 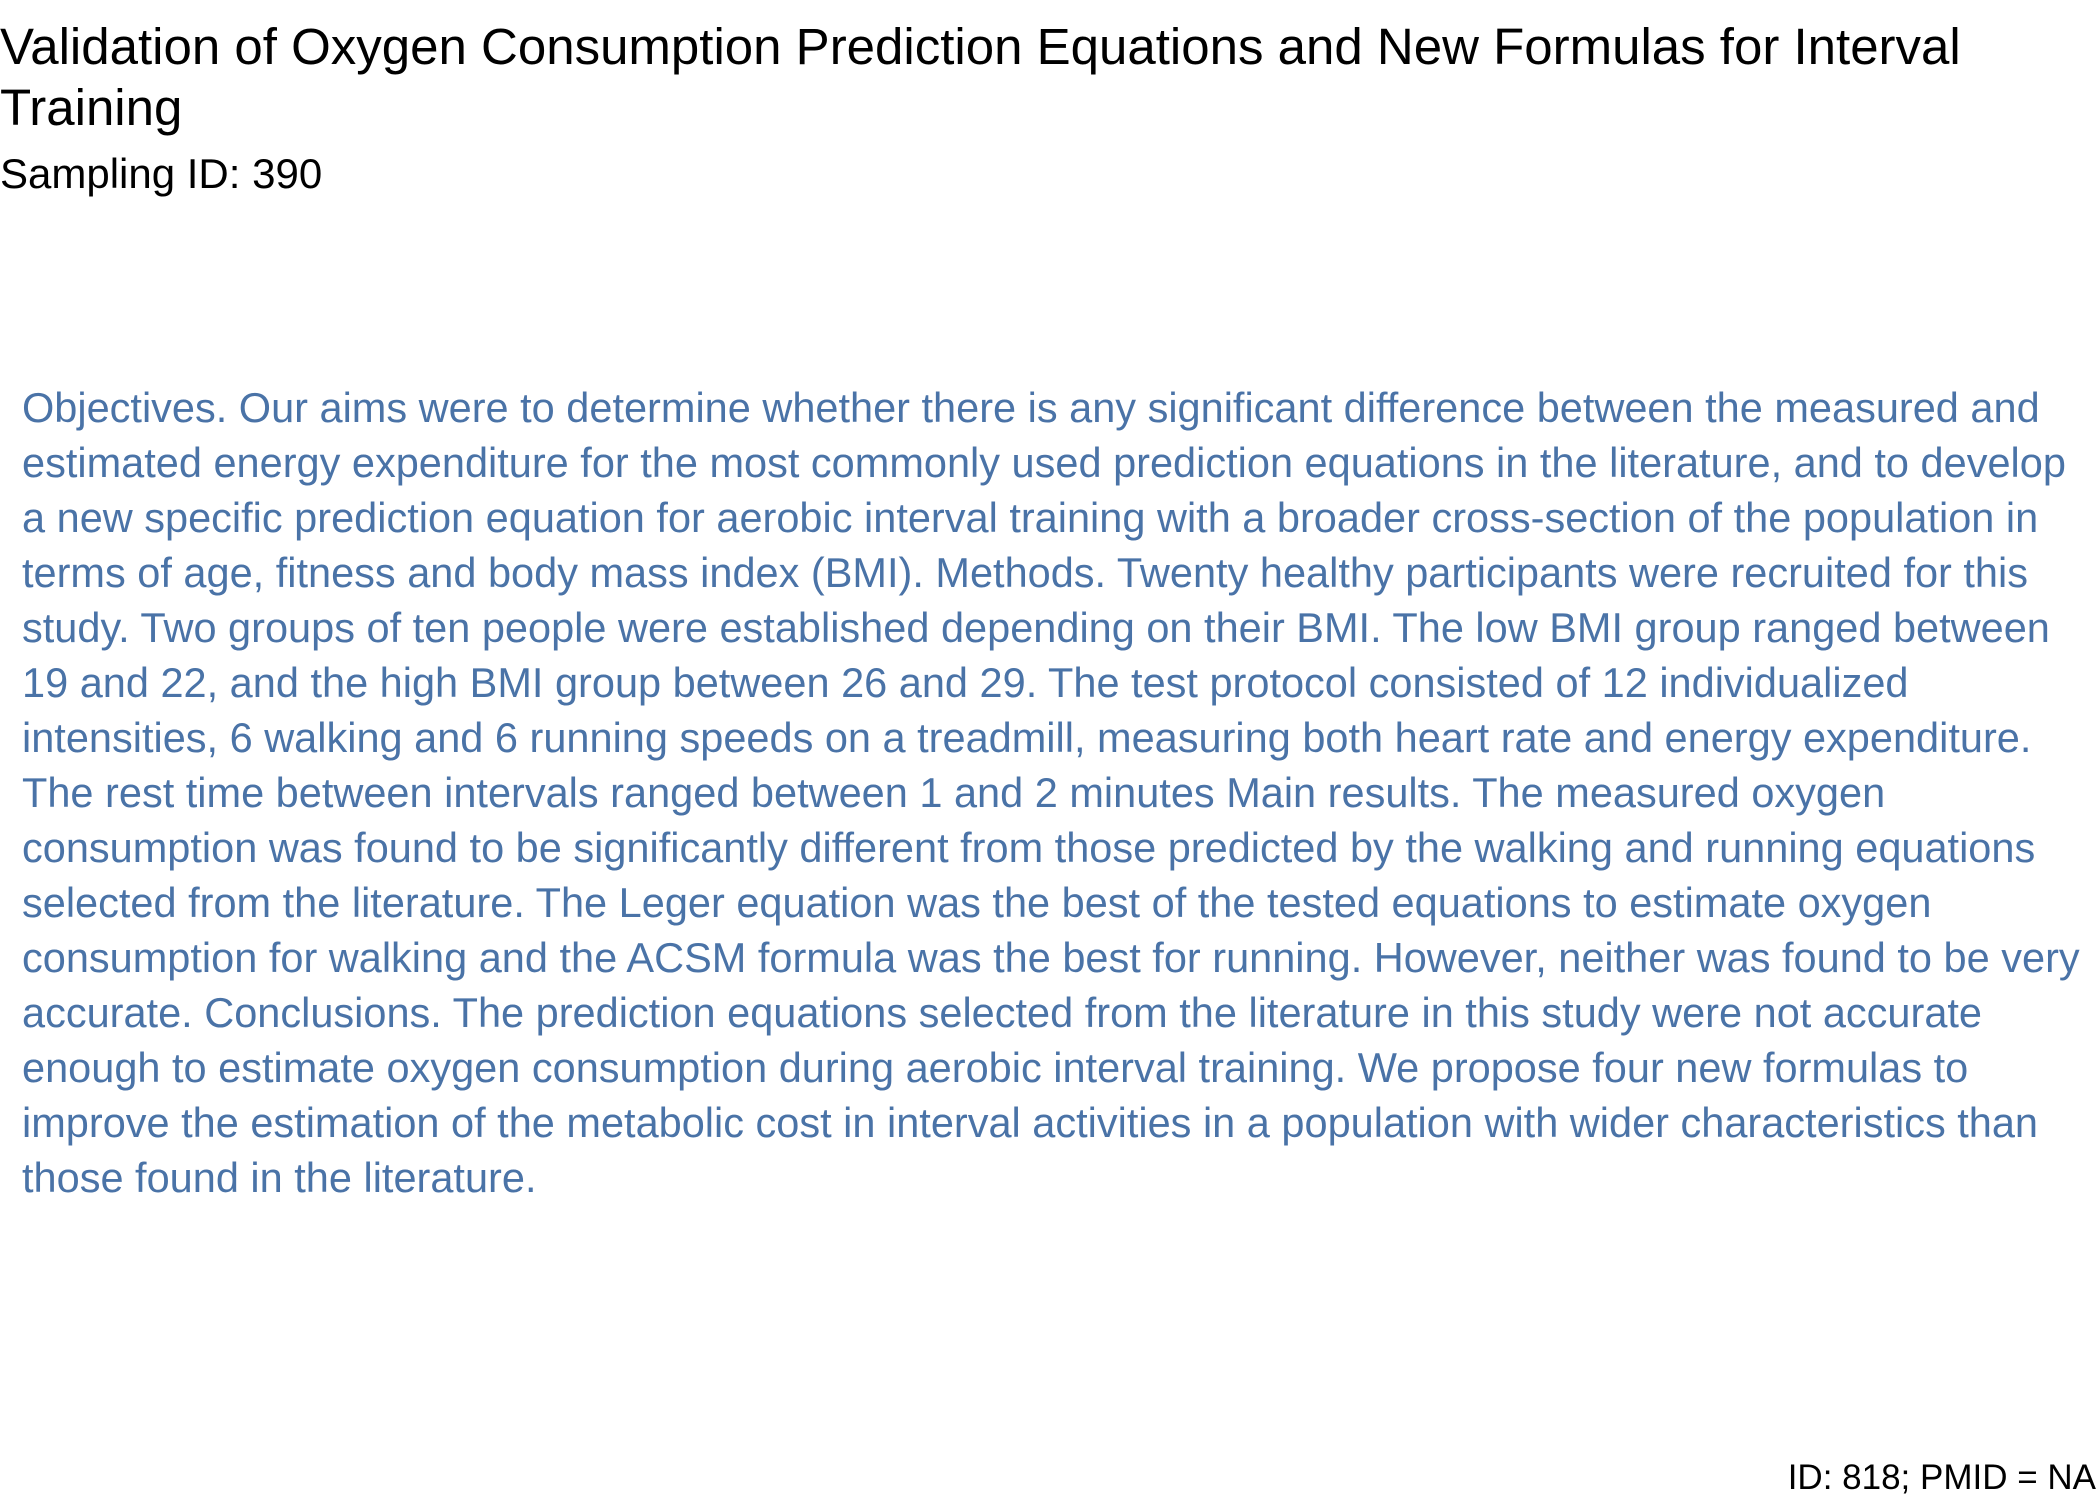 What do you see at coordinates (1941, 1477) in the screenshot?
I see `record-id-footer: ID: 818; PMID = NA` at bounding box center [1941, 1477].